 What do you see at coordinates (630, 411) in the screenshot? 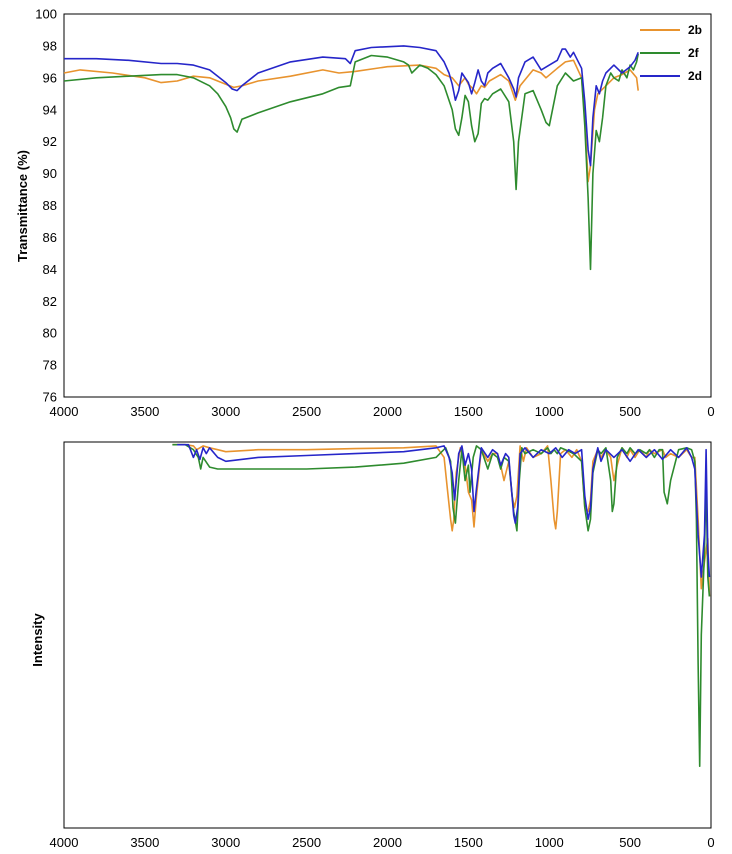
I see `ftir-x-tick-500: 500` at bounding box center [630, 411].